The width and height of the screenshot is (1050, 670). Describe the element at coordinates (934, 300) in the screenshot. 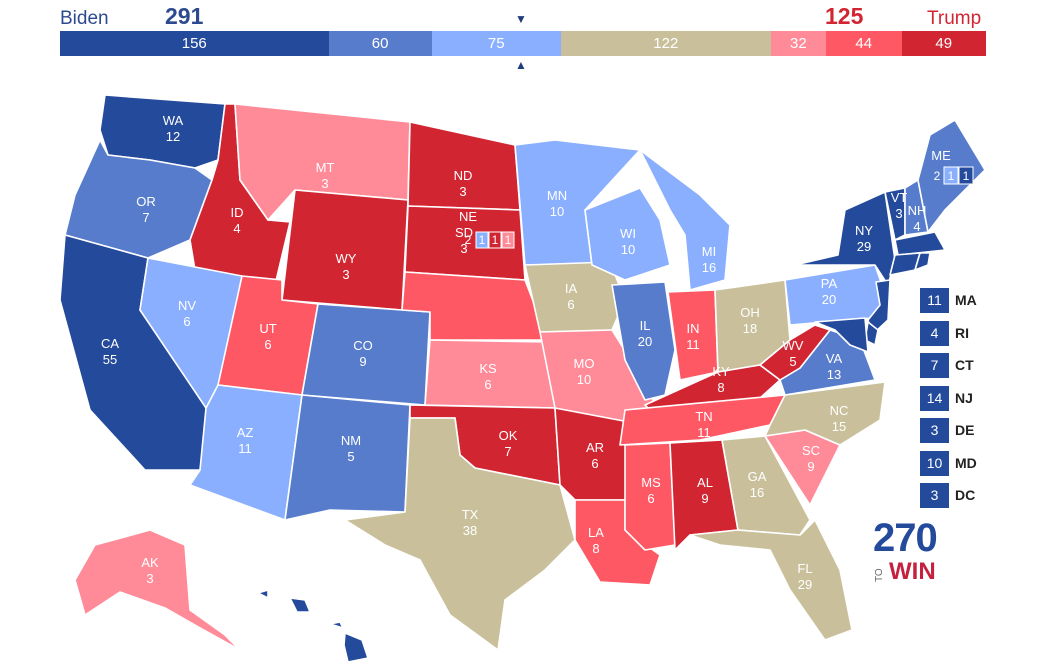

I see `ne-state-ev-box: 11` at that location.